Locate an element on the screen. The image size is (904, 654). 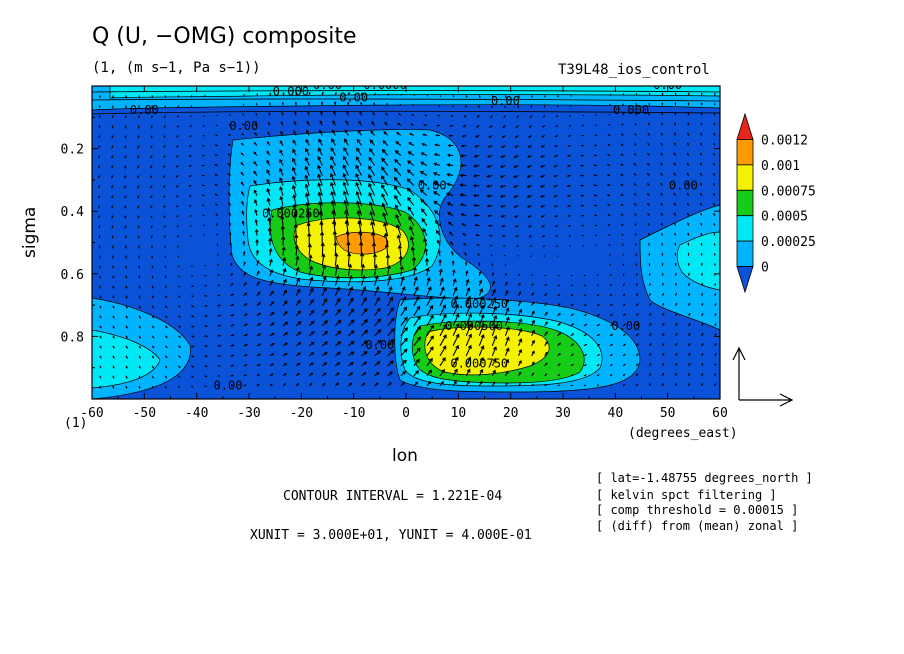
x-tick-label: -60 is located at coordinates (91, 413).